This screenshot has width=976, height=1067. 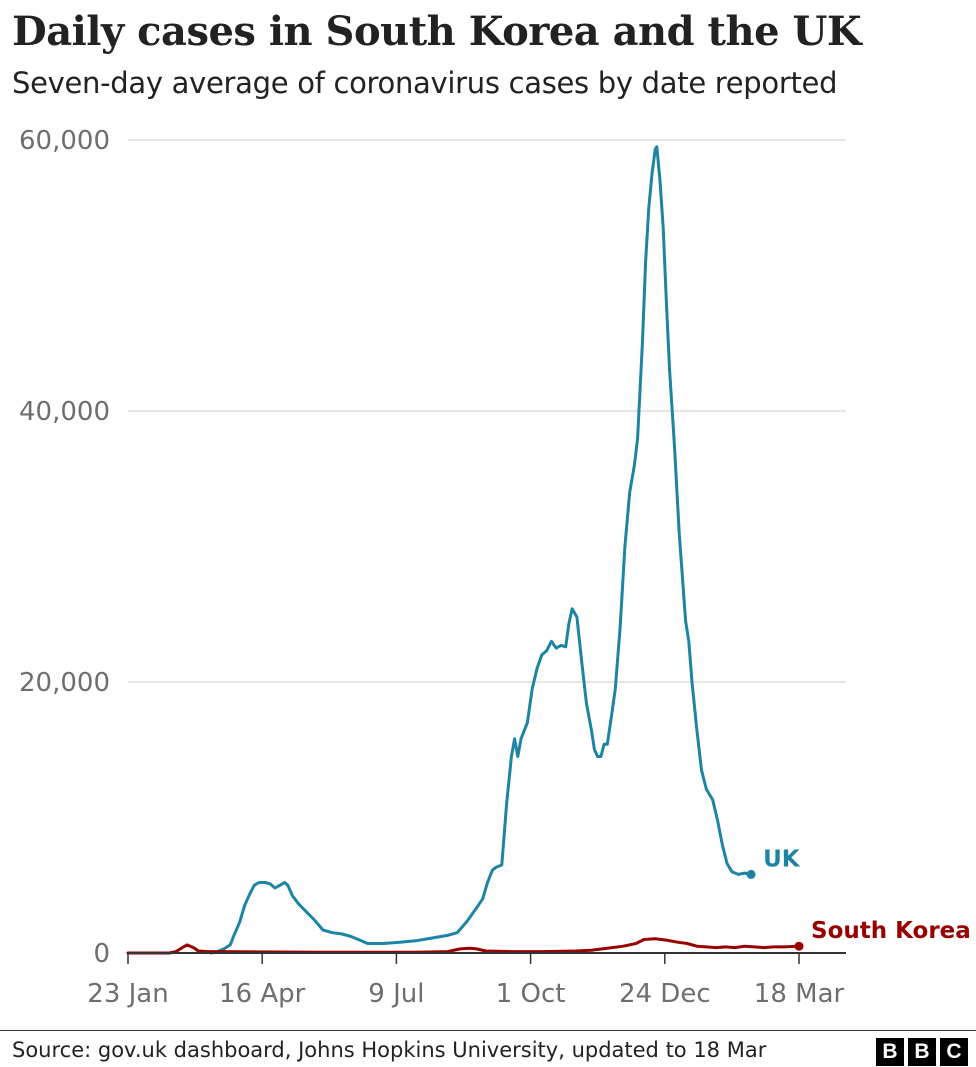 I want to click on x-tick-label: 23 Jan, so click(x=127, y=994).